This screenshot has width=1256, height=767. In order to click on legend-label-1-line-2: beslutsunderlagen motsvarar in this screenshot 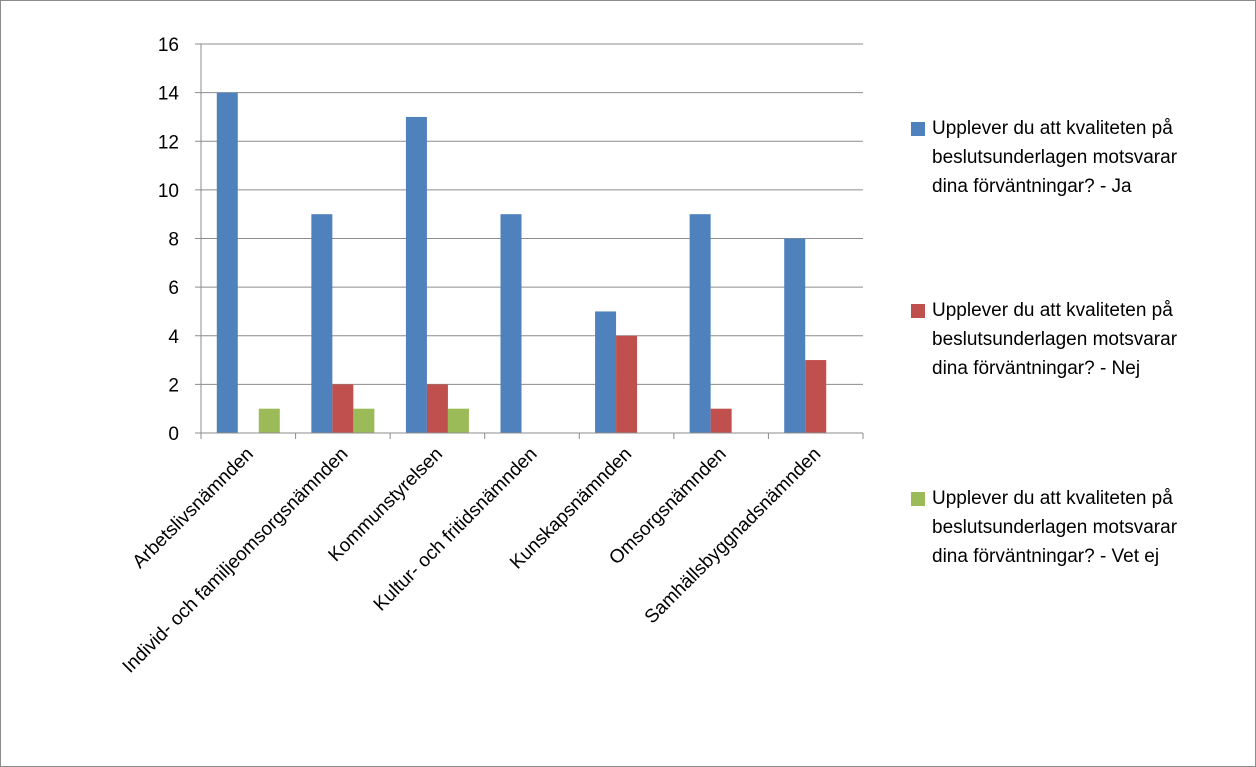, I will do `click(1055, 157)`.